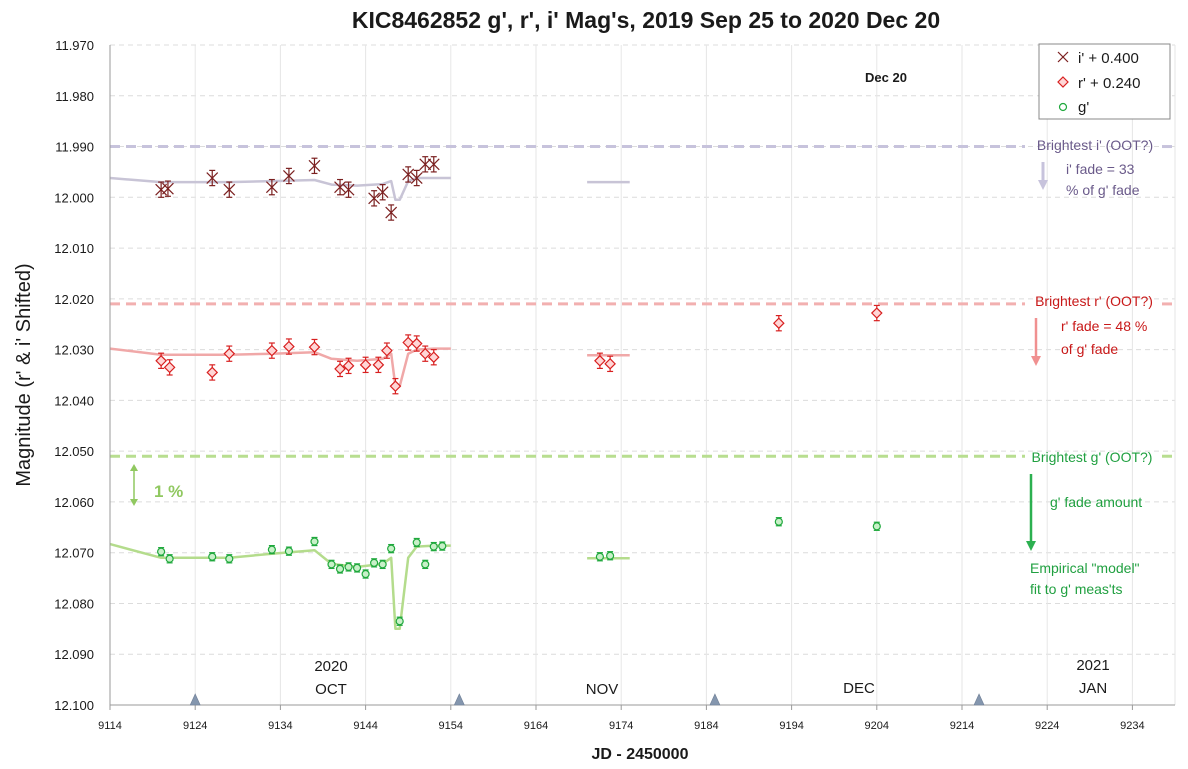  Describe the element at coordinates (365, 726) in the screenshot. I see `x-tick-label: 9144` at that location.